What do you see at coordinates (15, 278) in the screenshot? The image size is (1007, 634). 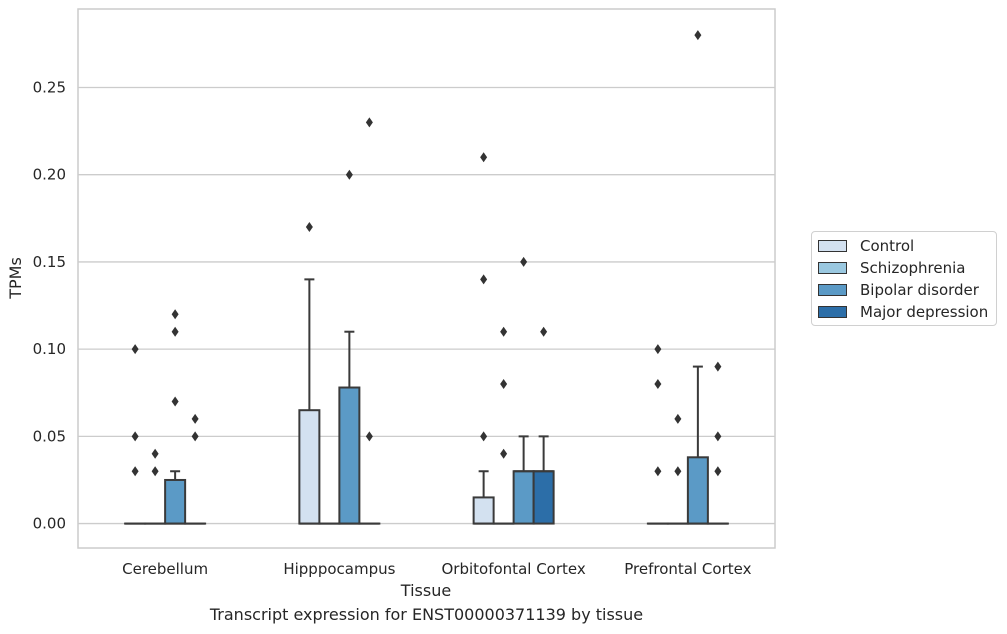 I see `y-axis-label: TPMs` at bounding box center [15, 278].